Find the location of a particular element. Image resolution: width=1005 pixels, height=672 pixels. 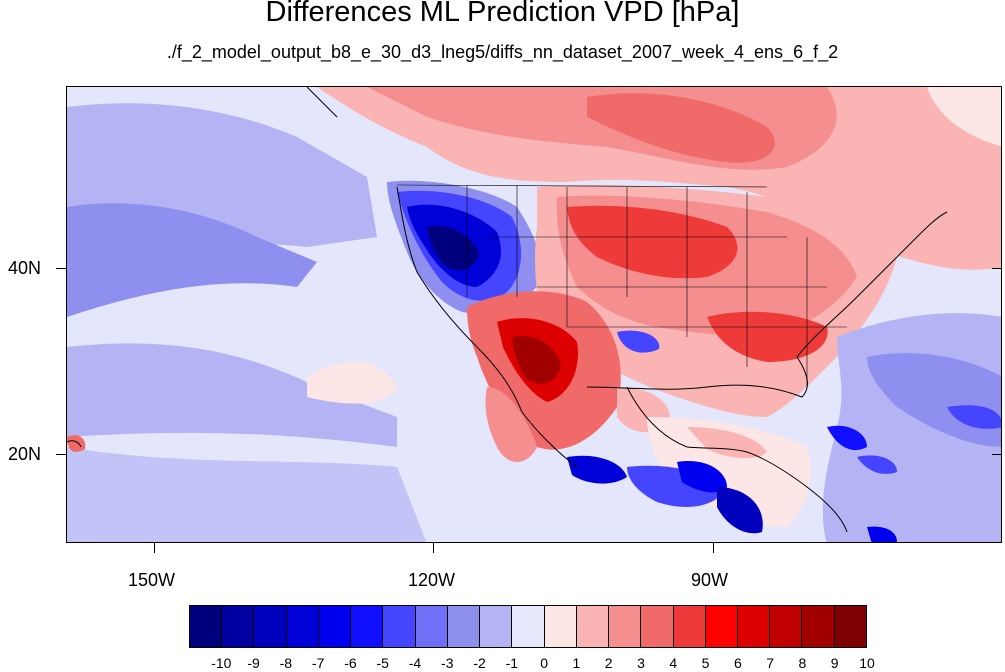

colorbar-label: 8 is located at coordinates (802, 663).